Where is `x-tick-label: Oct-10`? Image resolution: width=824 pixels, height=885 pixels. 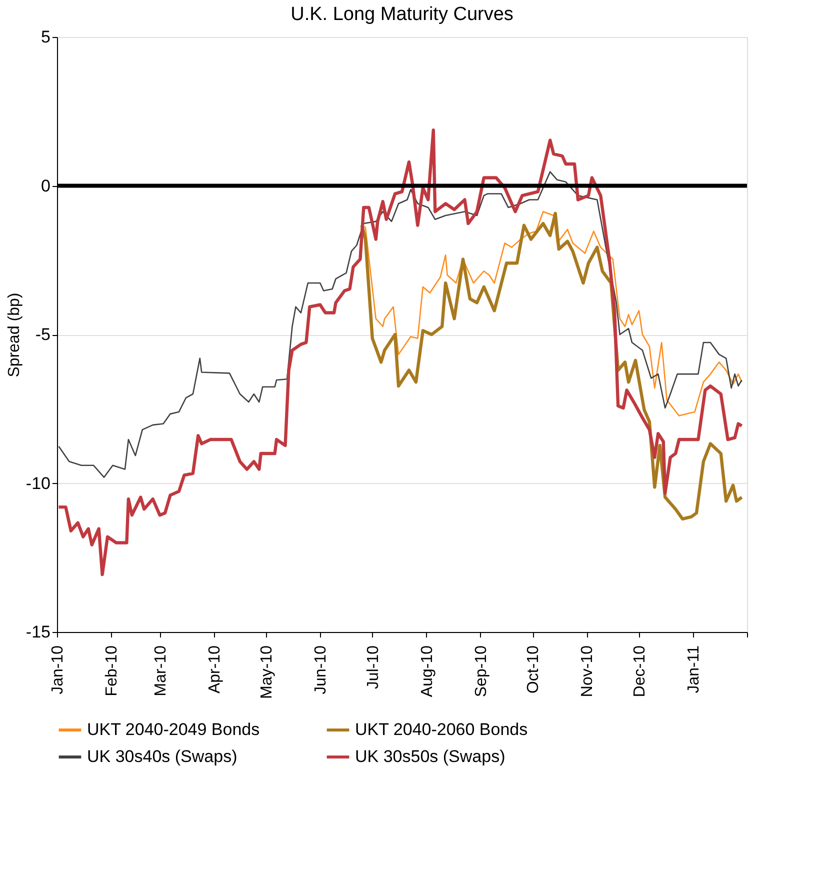 x-tick-label: Oct-10 is located at coordinates (533, 669).